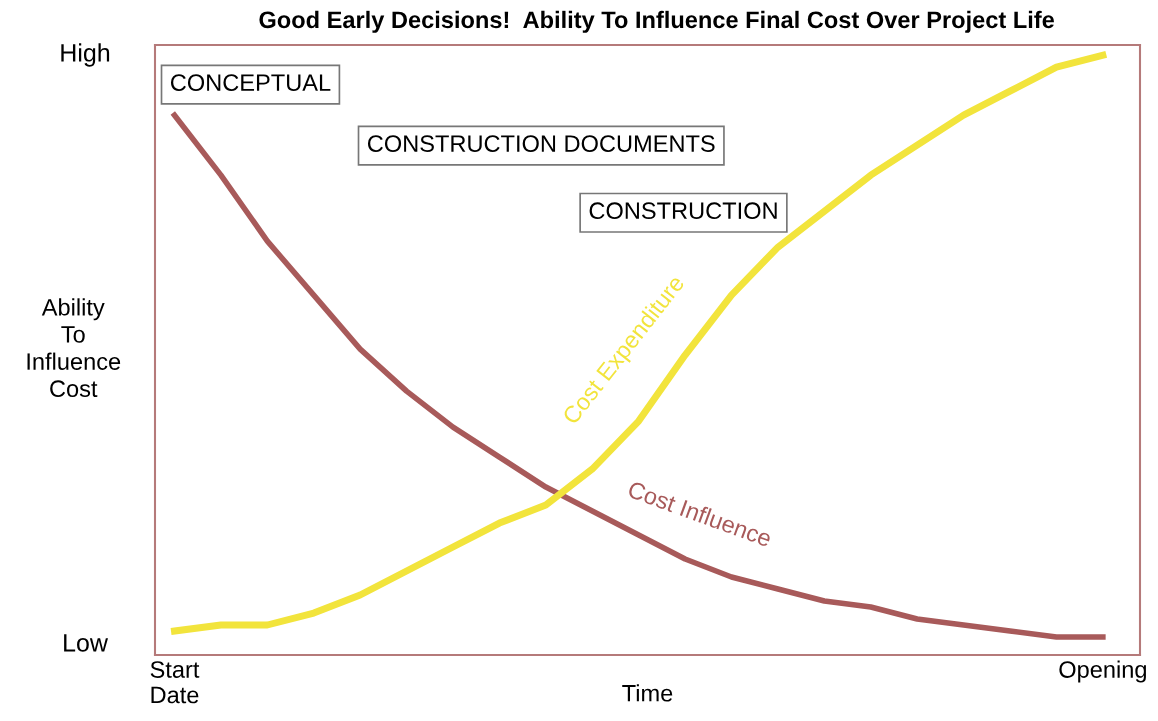 Image resolution: width=1158 pixels, height=721 pixels. Describe the element at coordinates (656, 21) in the screenshot. I see `chart-title: Good Early Decisions! Ability To Influence Final Cost Over Project Life` at that location.